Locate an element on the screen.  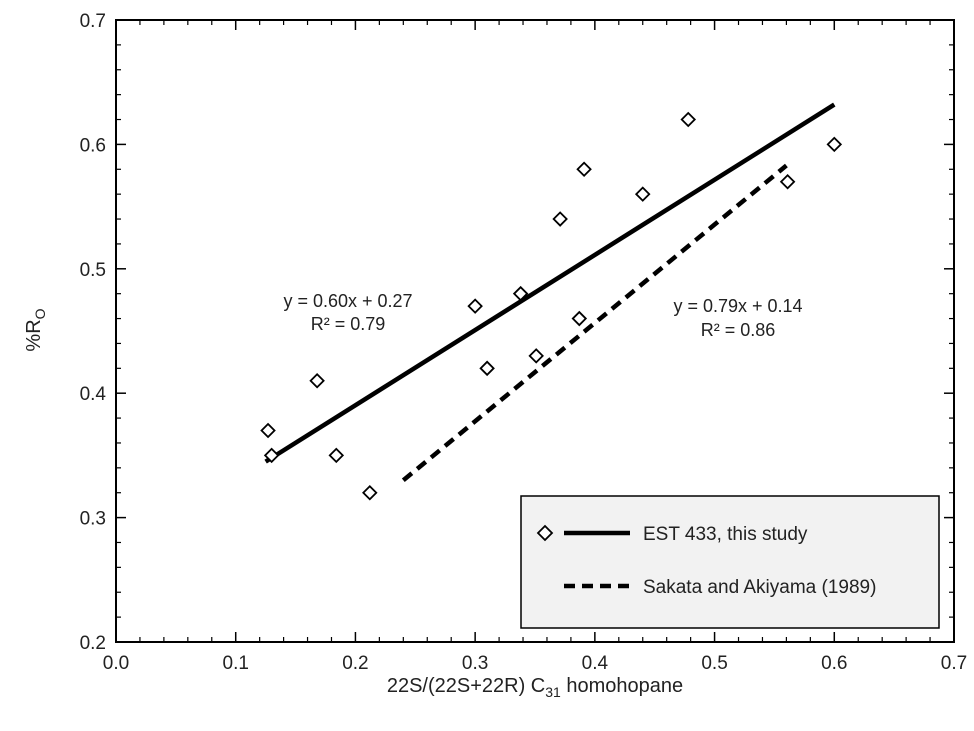
y-tick-label: 0.5 is located at coordinates (93, 270).